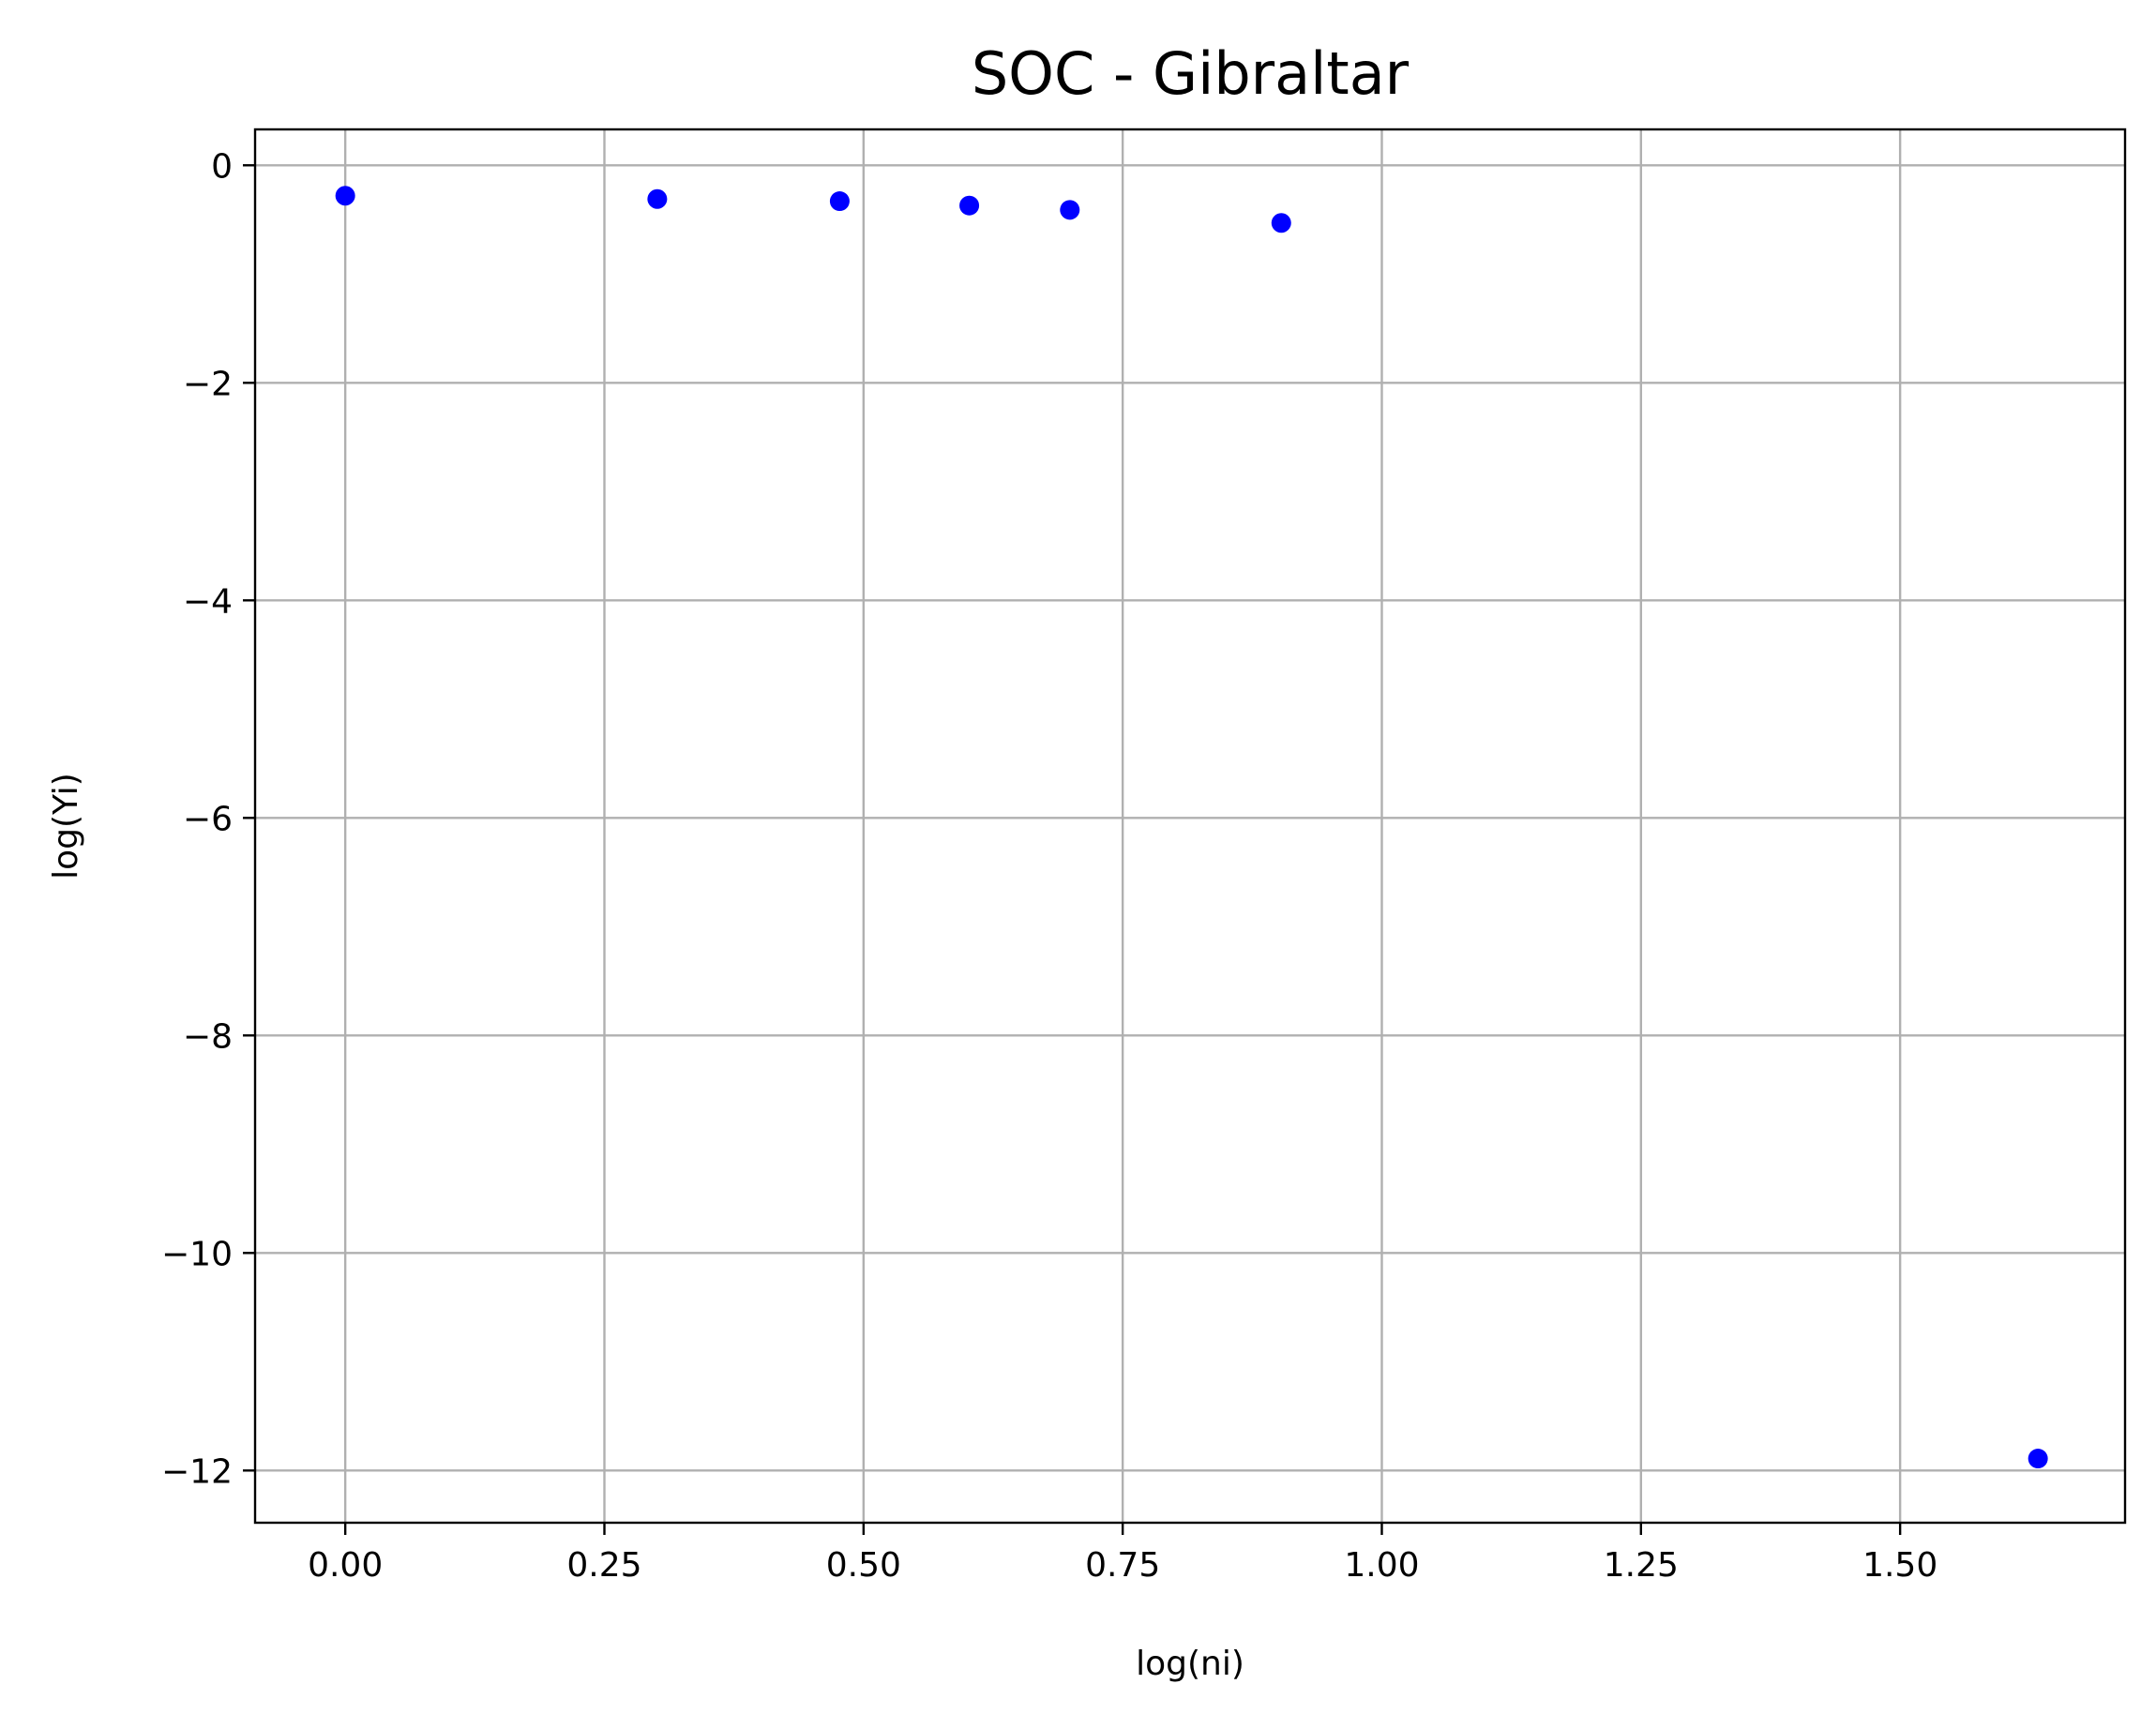 This screenshot has height=1714, width=2156. I want to click on y-tick-label: −12, so click(197, 1471).